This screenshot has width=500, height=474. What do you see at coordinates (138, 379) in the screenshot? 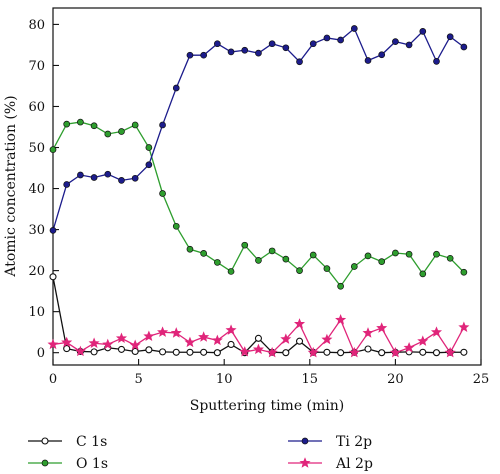
I see `x-tick-label: 5` at bounding box center [138, 379].